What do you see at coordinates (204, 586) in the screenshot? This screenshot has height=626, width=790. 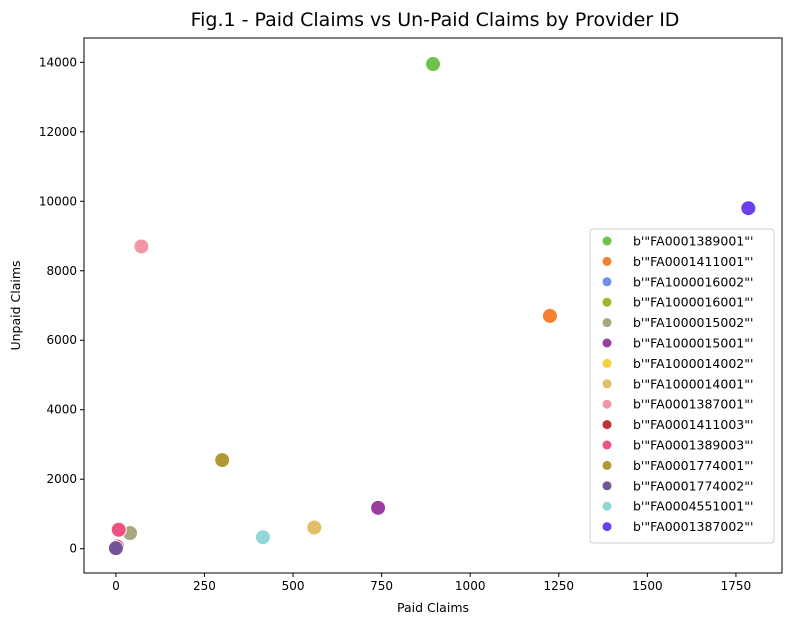 I see `x-tick-label-1: 250` at bounding box center [204, 586].